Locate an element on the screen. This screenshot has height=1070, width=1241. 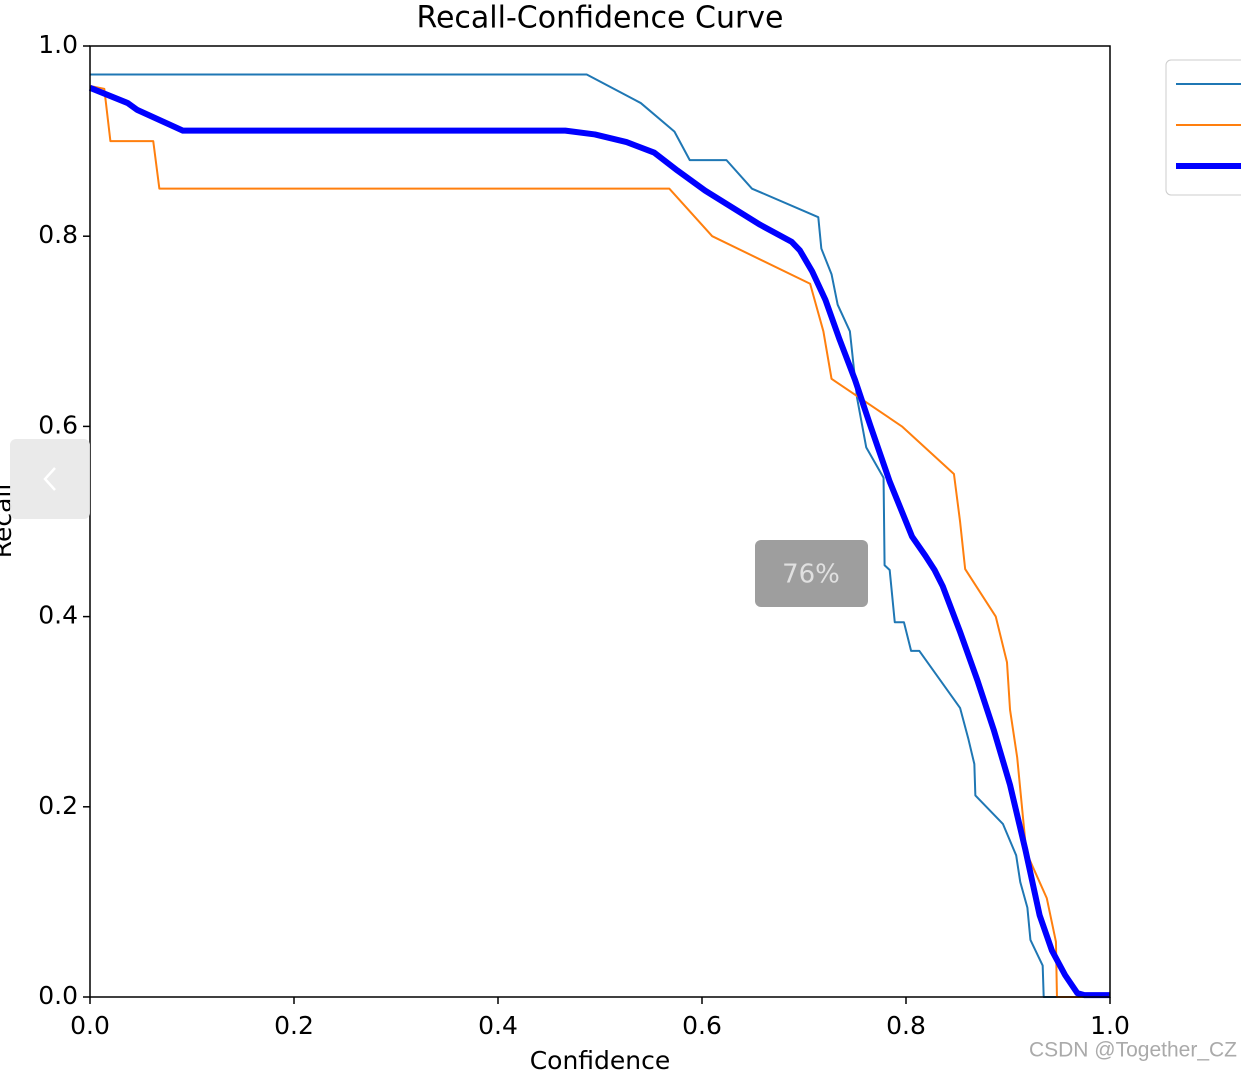
y-tick-label: 0.6 is located at coordinates (58, 424).